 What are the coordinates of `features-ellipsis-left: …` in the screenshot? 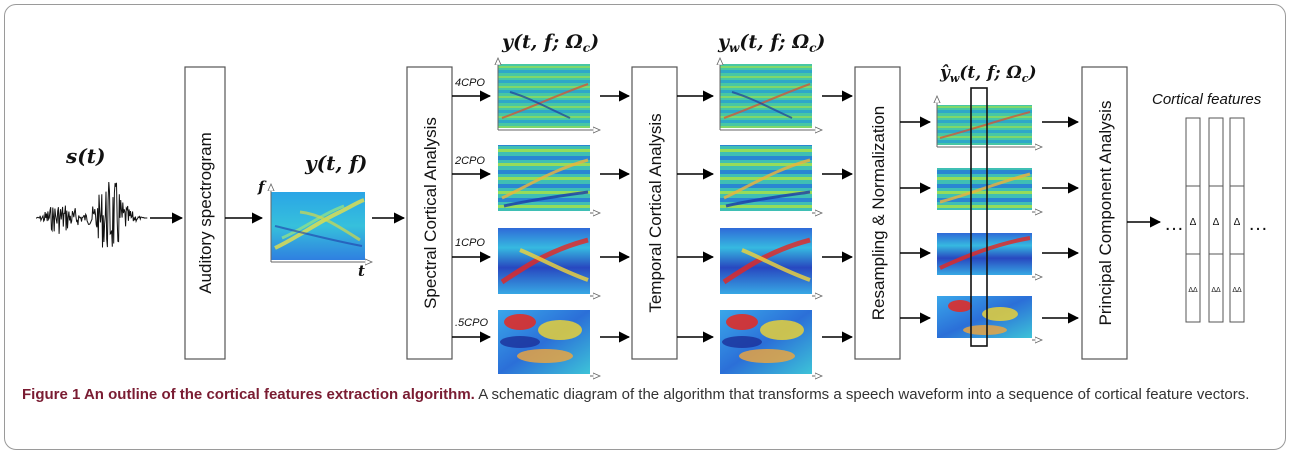 It's located at (1174, 224).